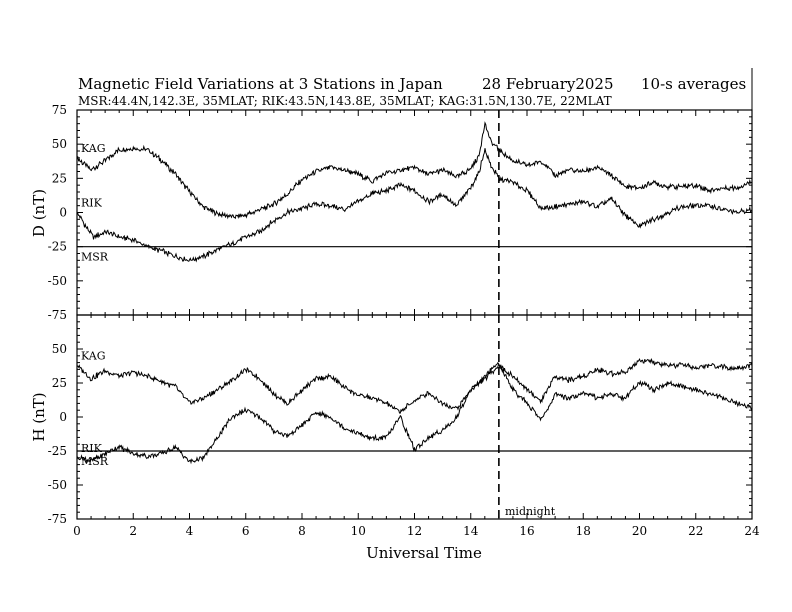 The image size is (792, 612). Describe the element at coordinates (133, 531) in the screenshot. I see `x-tick-label: 2` at that location.